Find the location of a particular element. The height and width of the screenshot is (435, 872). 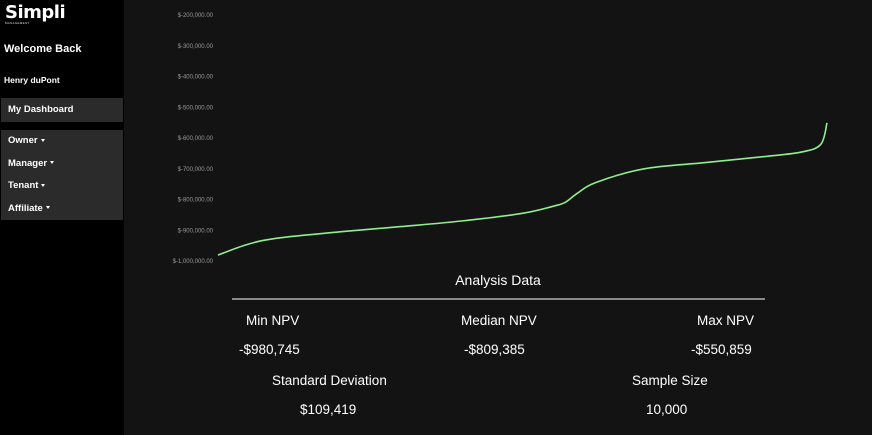

median-npv-value: -$809,385 is located at coordinates (494, 349).